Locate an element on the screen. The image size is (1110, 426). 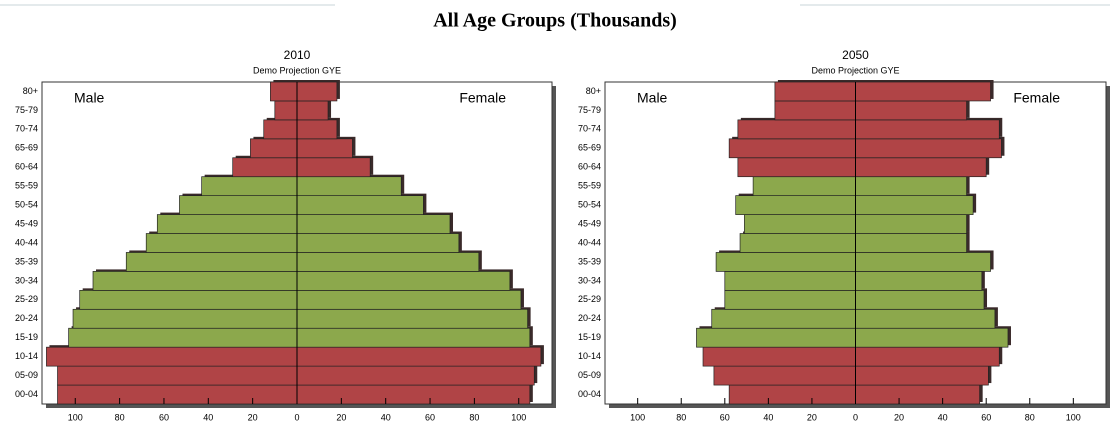
y-tick-label: 30-34 is located at coordinates (26, 280).